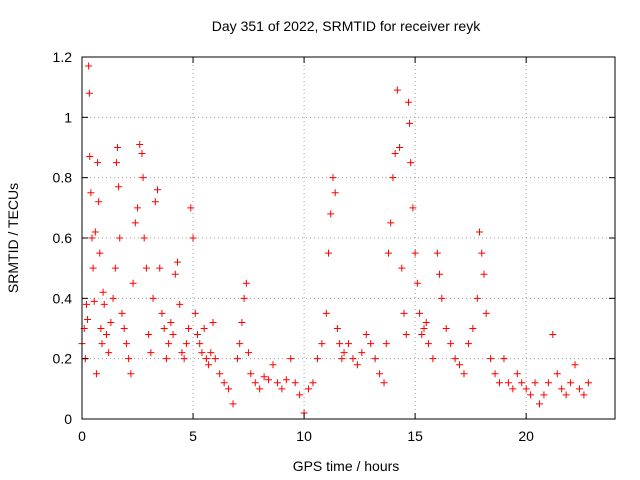 The height and width of the screenshot is (480, 640). What do you see at coordinates (63, 298) in the screenshot?
I see `y-tick-label: 0.4` at bounding box center [63, 298].